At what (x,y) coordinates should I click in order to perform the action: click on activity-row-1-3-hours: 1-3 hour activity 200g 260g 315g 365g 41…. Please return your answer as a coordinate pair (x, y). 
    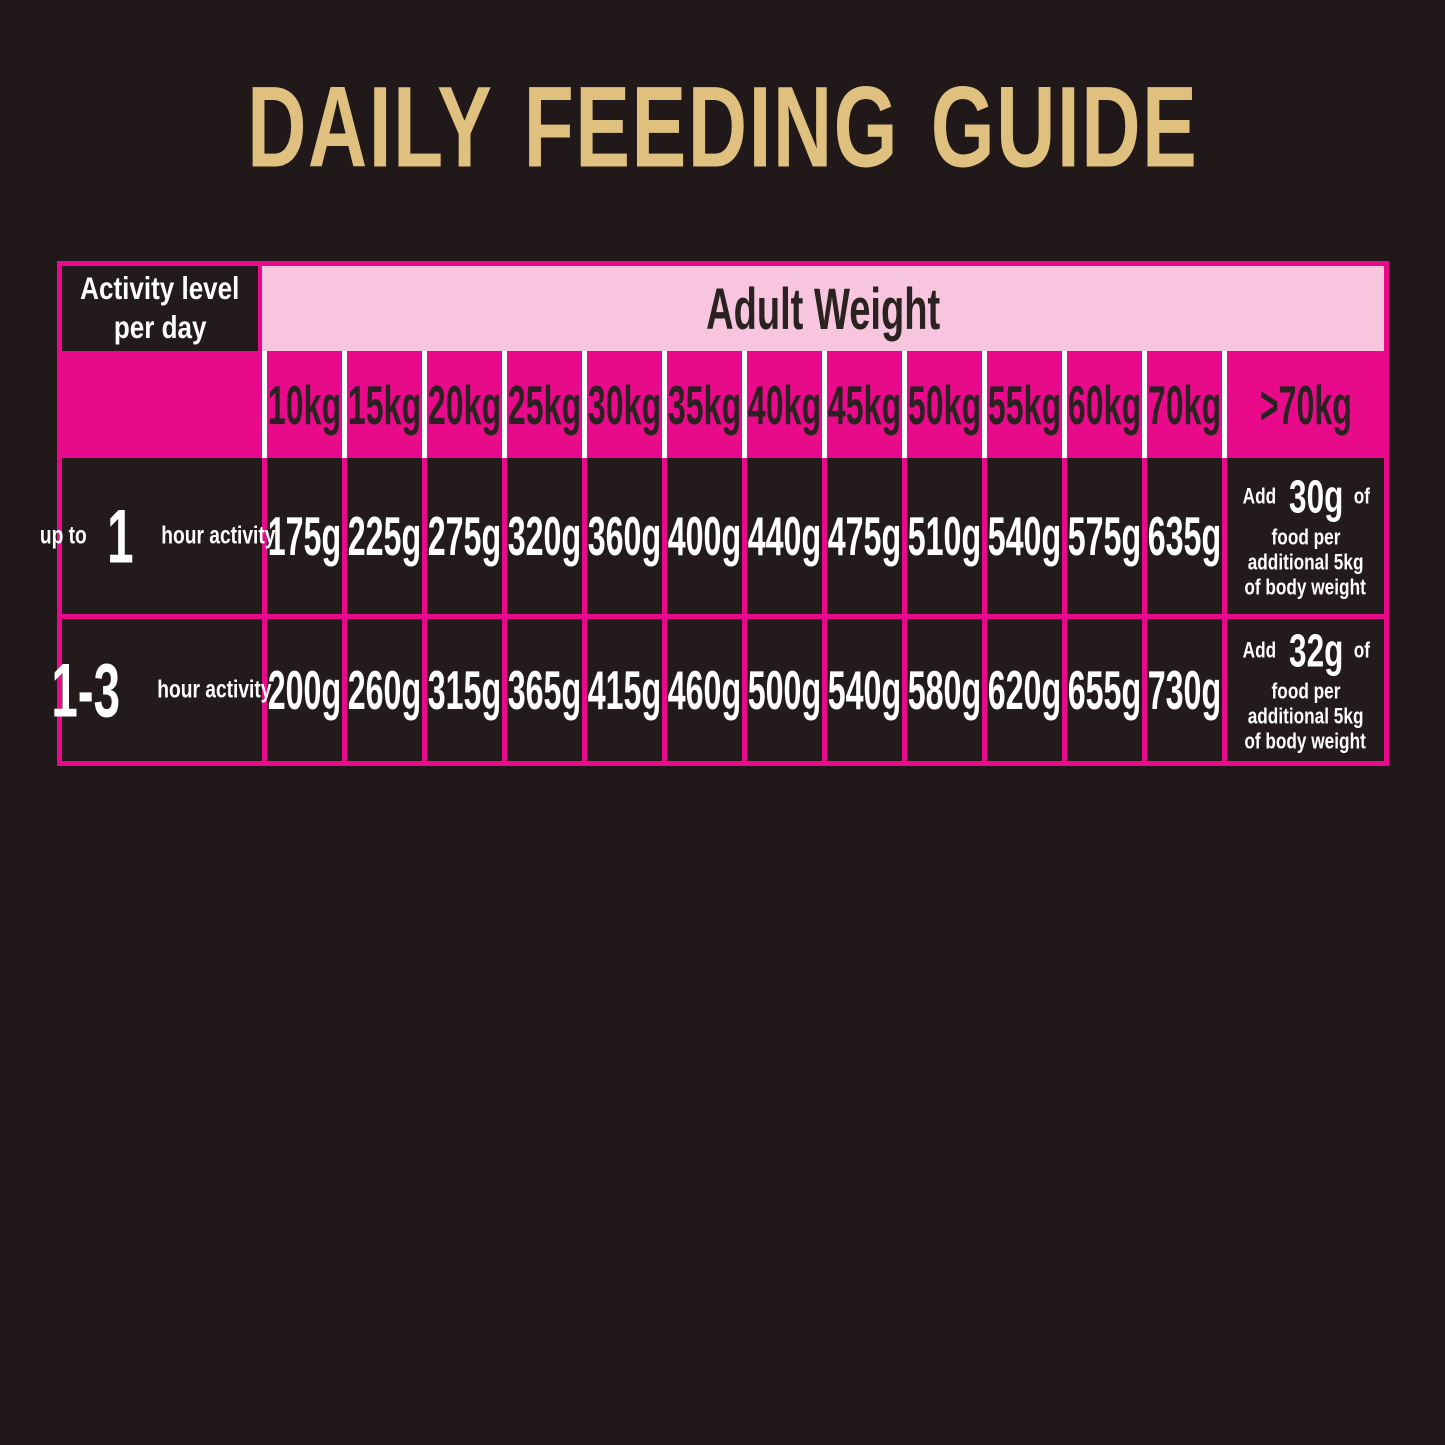
    Looking at the image, I should click on (718, 687).